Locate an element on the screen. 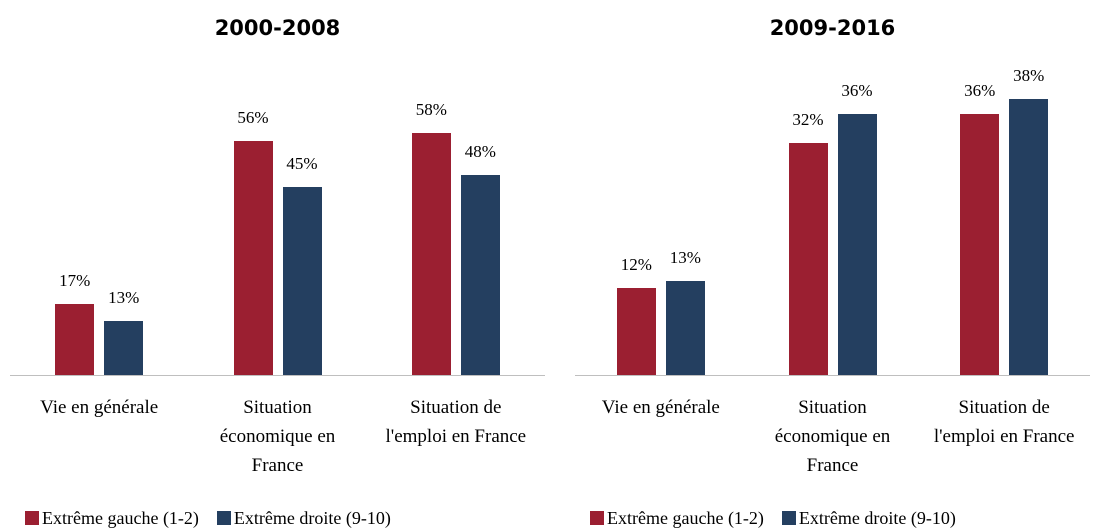 The image size is (1097, 531). value-label: 32% is located at coordinates (808, 119).